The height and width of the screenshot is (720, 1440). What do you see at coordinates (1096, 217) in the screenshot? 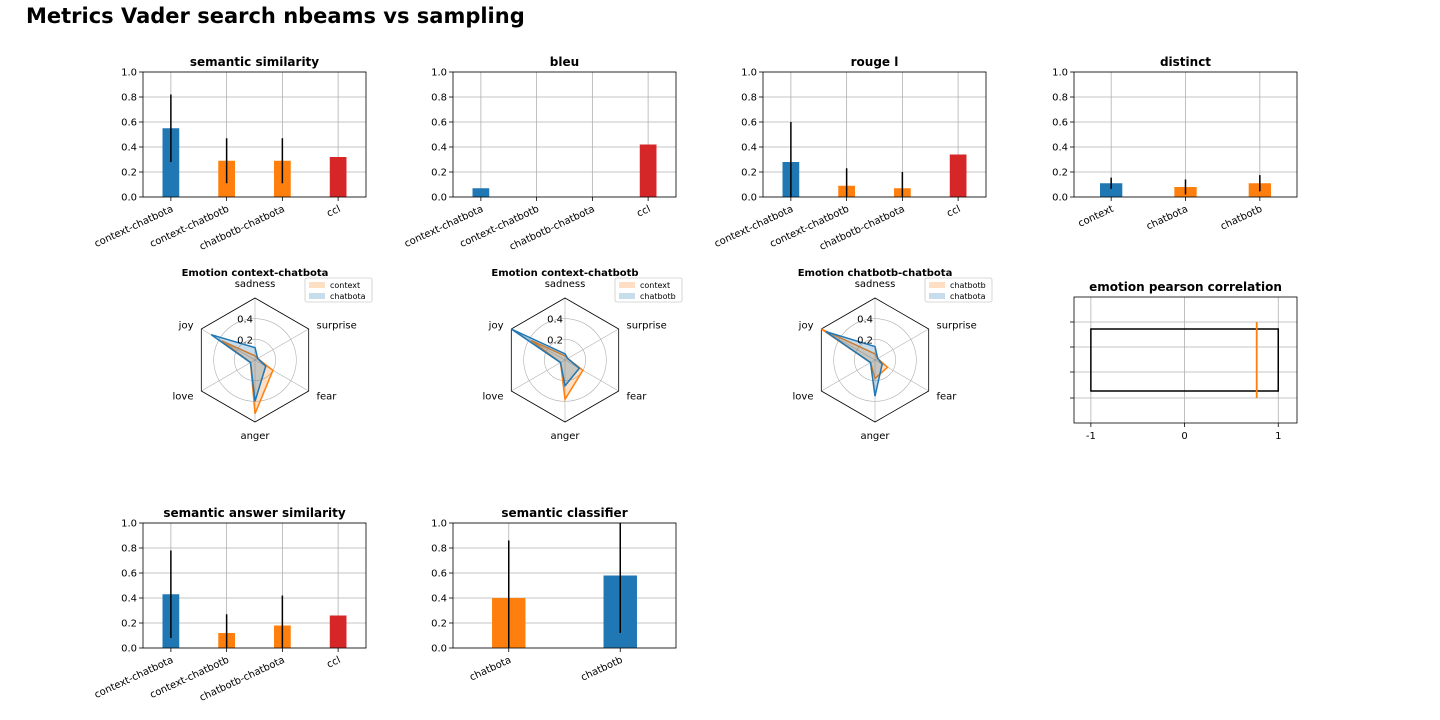
I see `x-tick-label: context` at bounding box center [1096, 217].